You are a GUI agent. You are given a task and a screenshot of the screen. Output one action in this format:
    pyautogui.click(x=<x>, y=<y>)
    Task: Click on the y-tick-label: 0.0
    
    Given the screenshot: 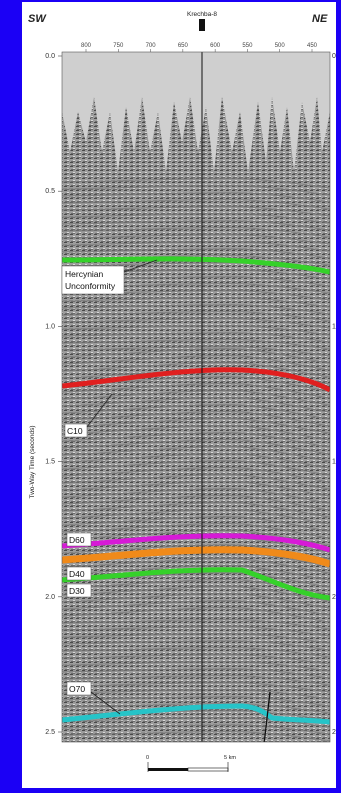 What is the action you would take?
    pyautogui.click(x=50, y=56)
    